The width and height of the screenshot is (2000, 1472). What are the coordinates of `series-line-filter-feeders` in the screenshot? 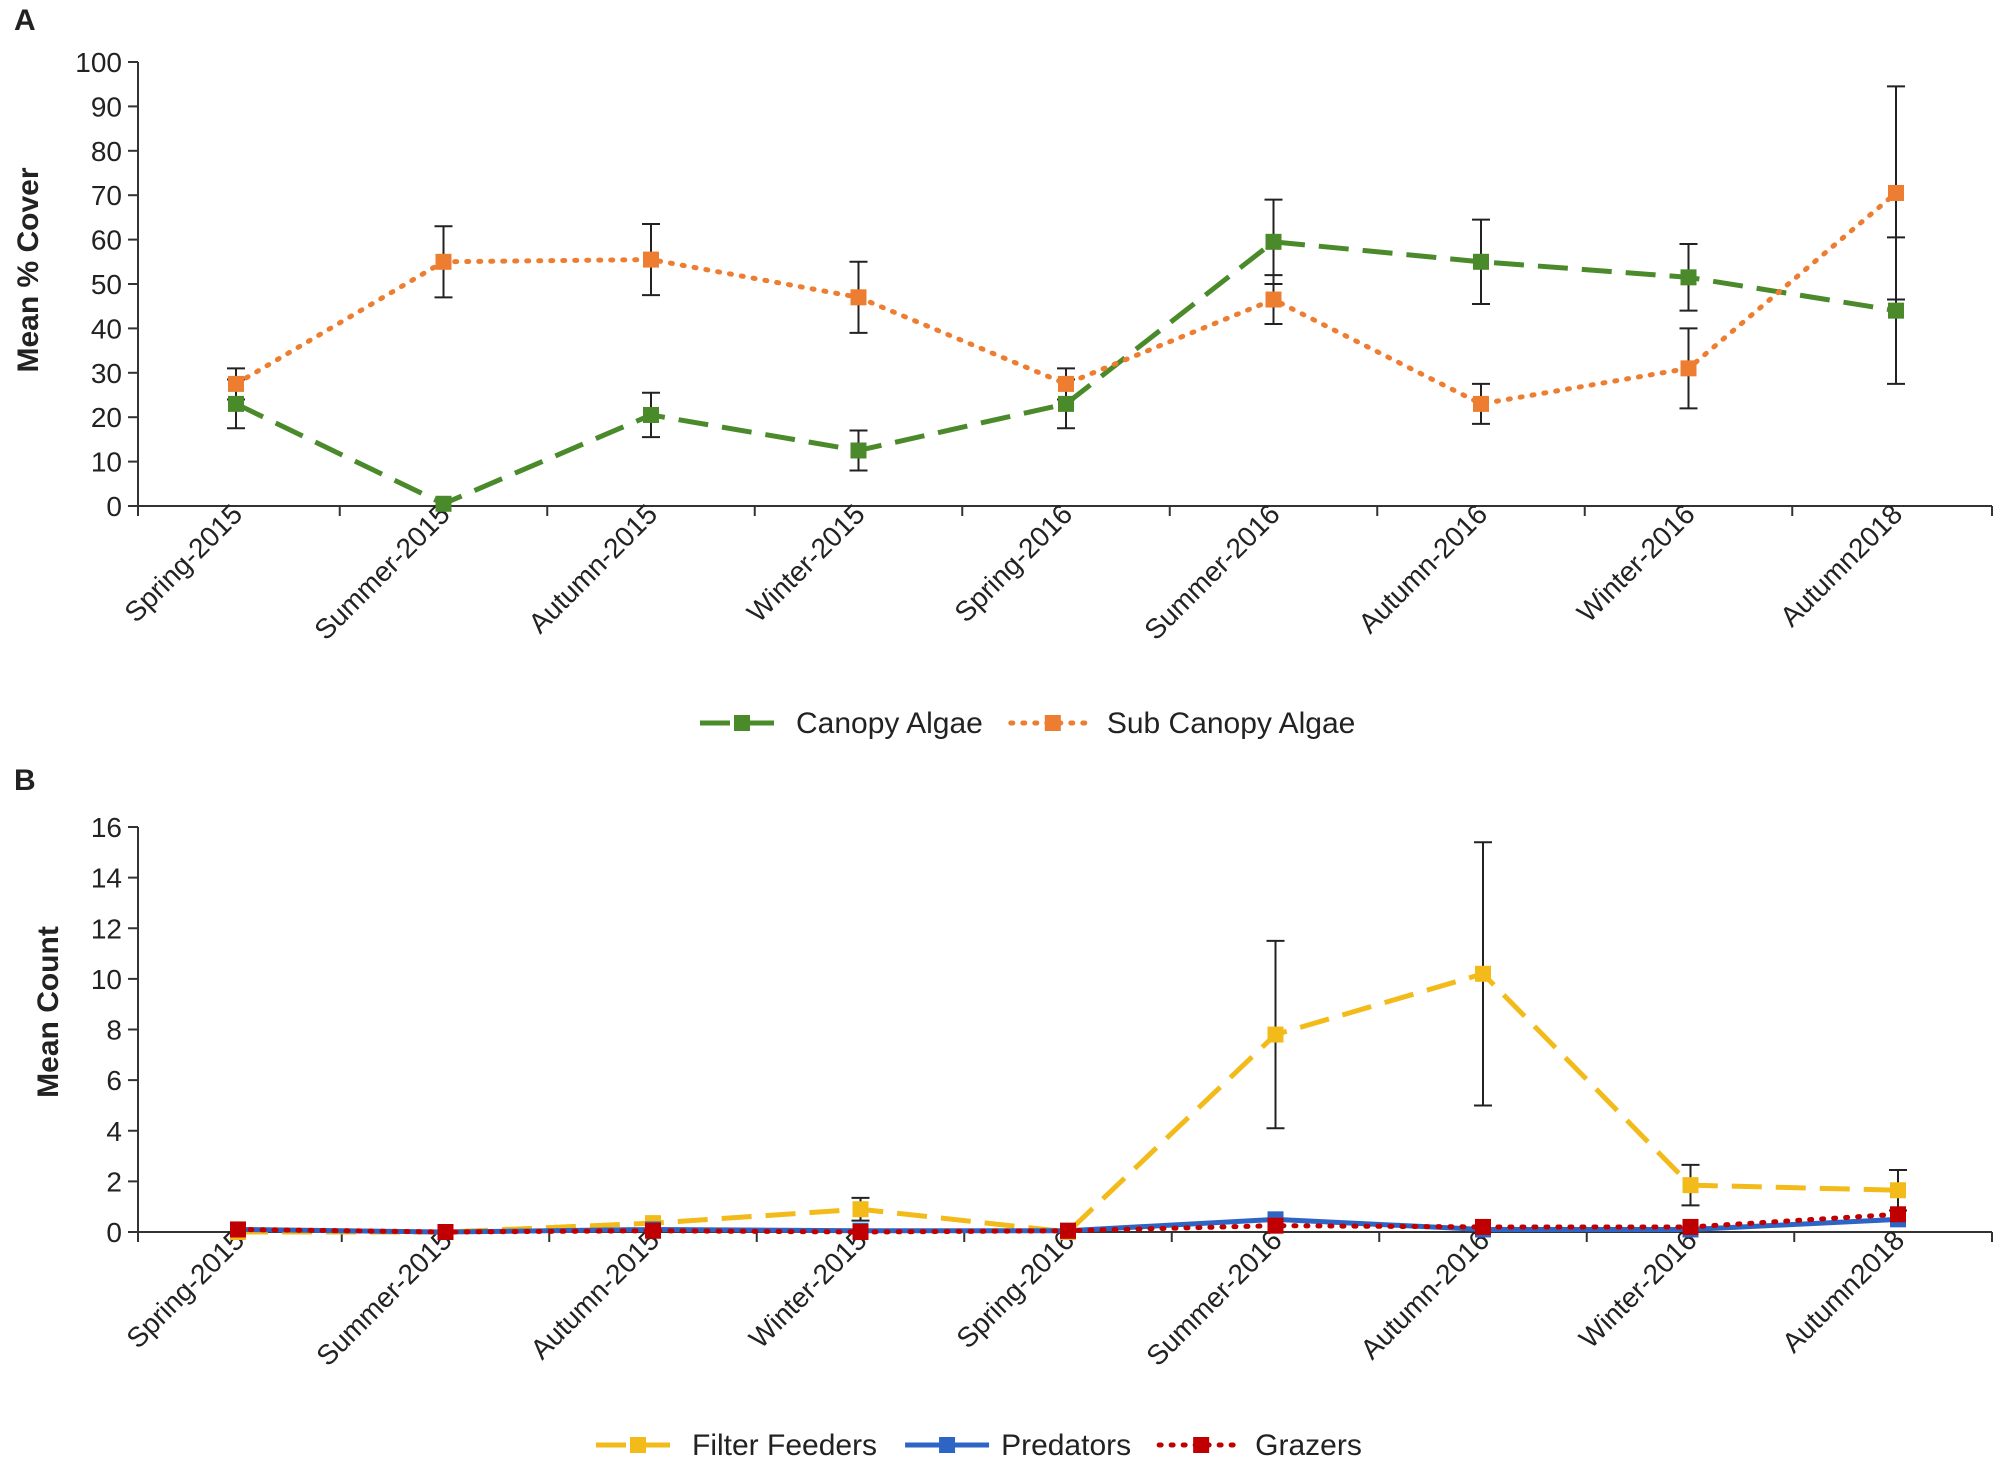 It's located at (1068, 1102).